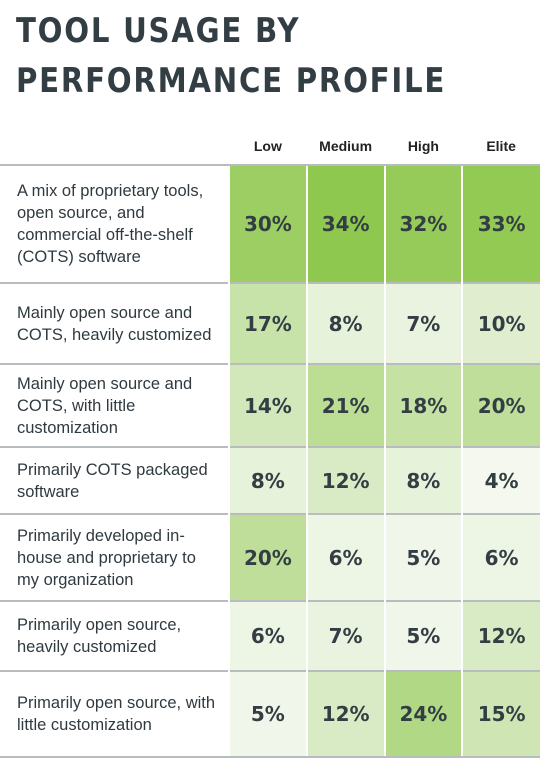  I want to click on column-header-high: High, so click(423, 146).